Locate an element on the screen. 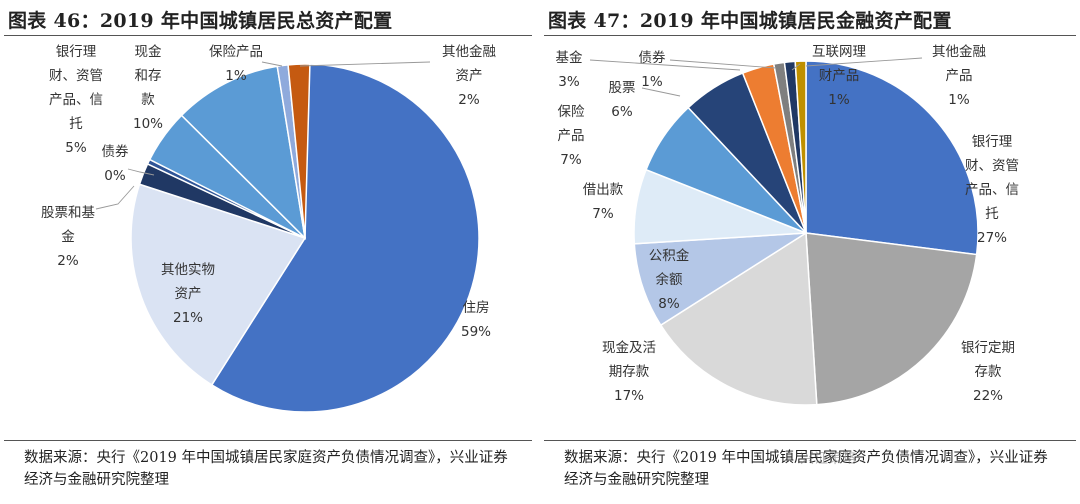 The image size is (1080, 504). slice-label-line: 10% is located at coordinates (148, 124).